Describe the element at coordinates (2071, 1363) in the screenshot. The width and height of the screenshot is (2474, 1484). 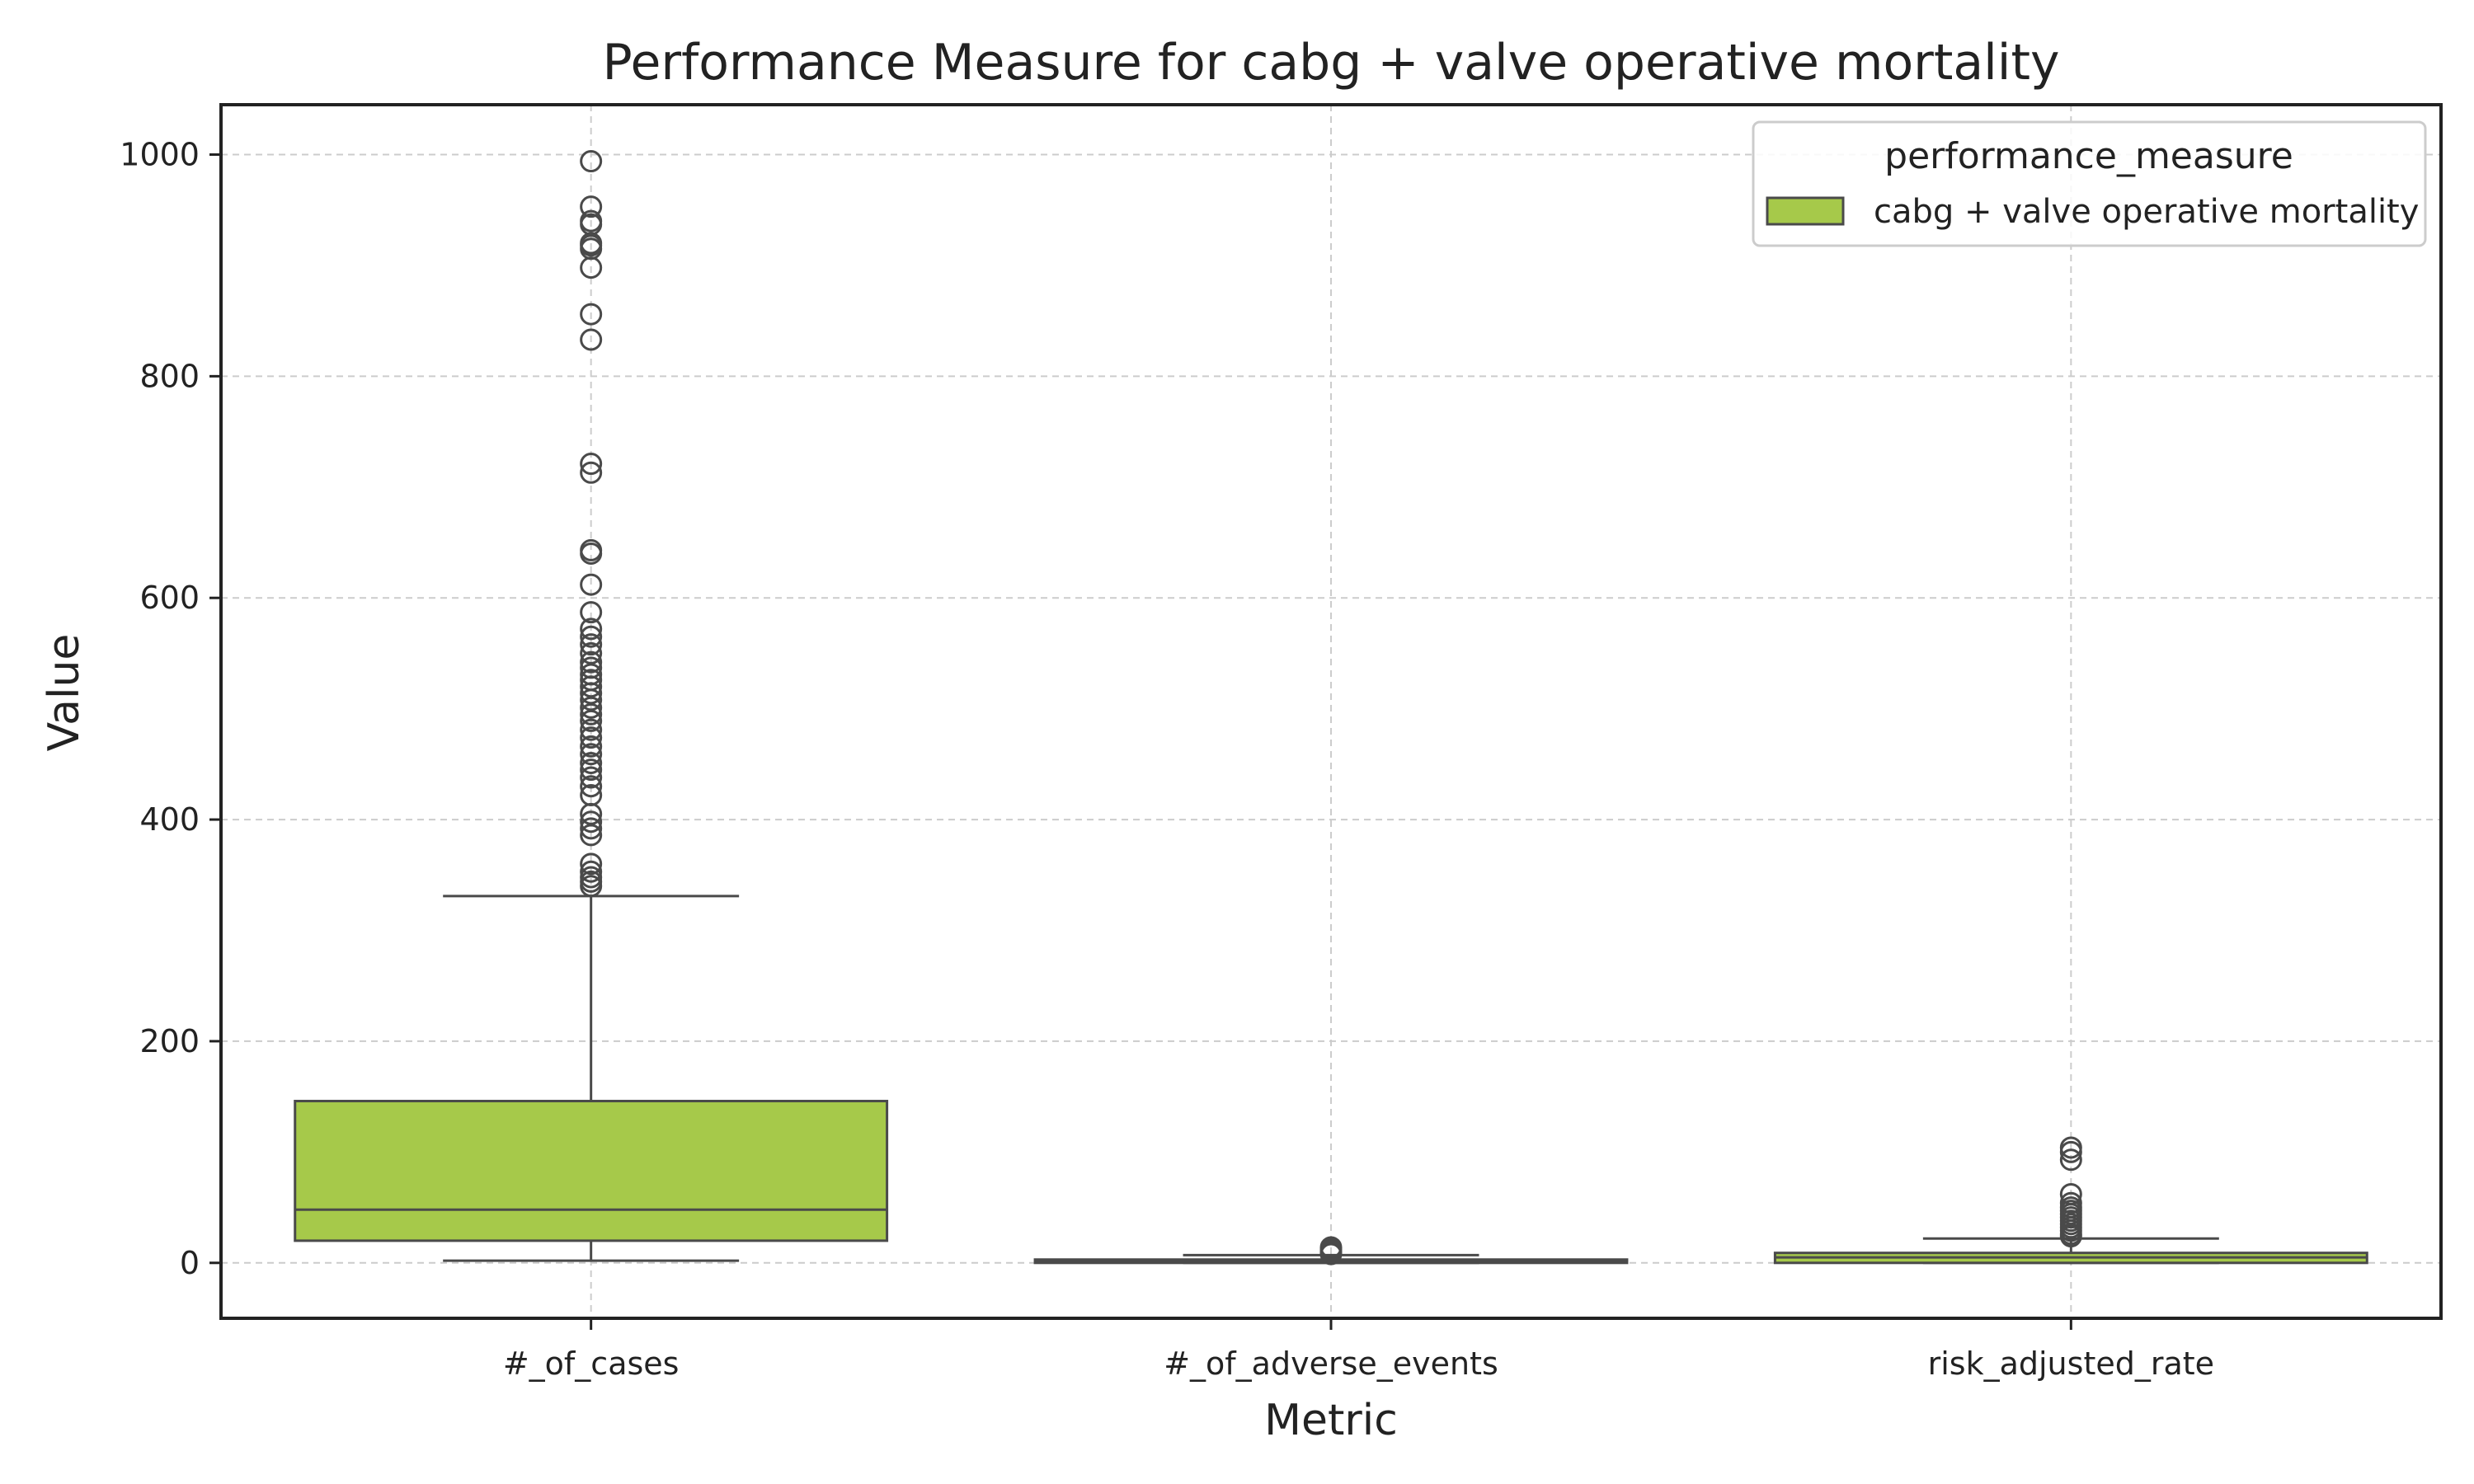
I see `x-tick-label: risk_adjusted_rate` at that location.